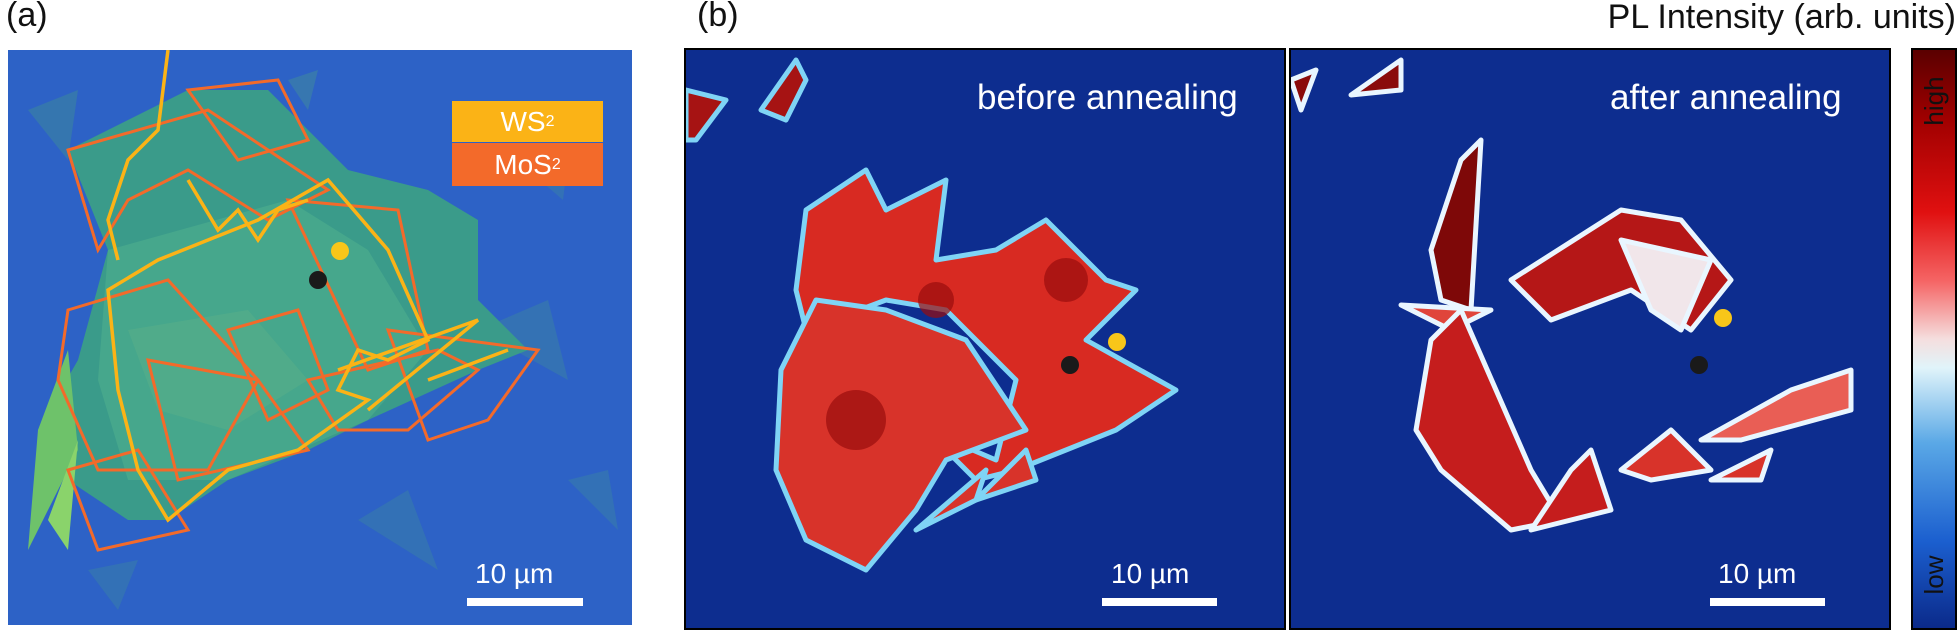 The height and width of the screenshot is (633, 1958). Describe the element at coordinates (514, 573) in the screenshot. I see `scale-bar-label-a: 10 µm` at that location.